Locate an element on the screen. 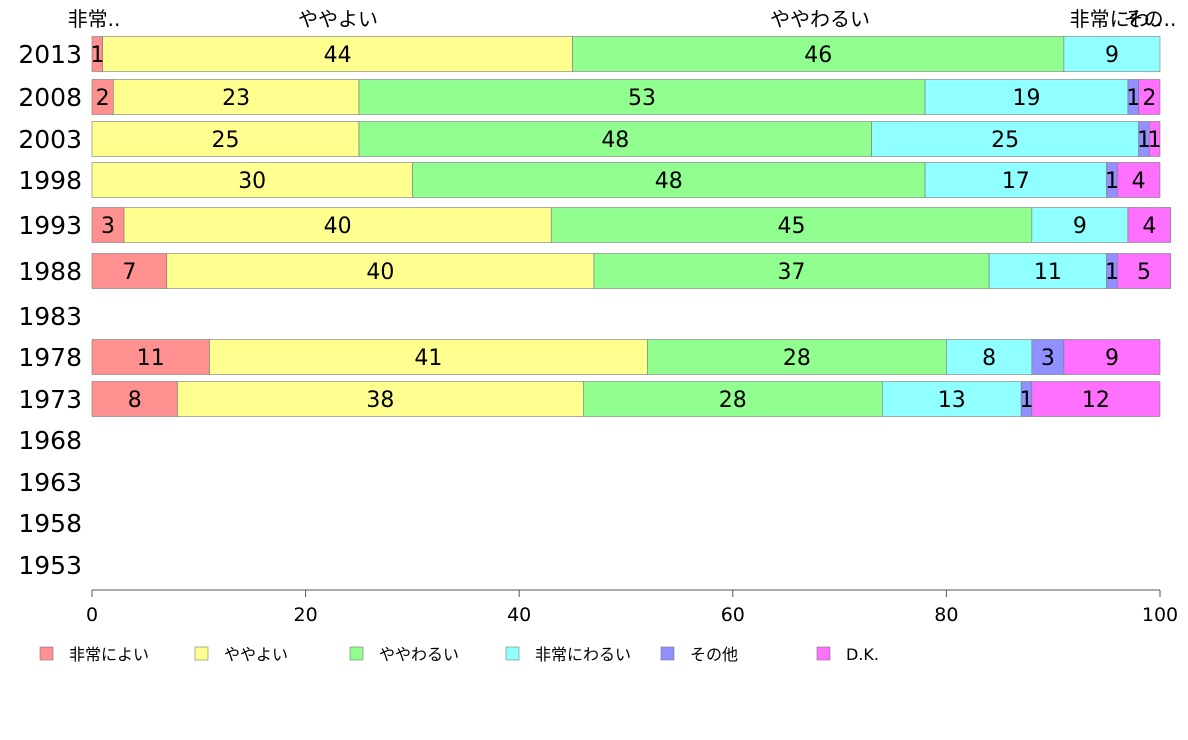 This screenshot has width=1188, height=740. data-label-2008-series-2: 53 is located at coordinates (642, 98).